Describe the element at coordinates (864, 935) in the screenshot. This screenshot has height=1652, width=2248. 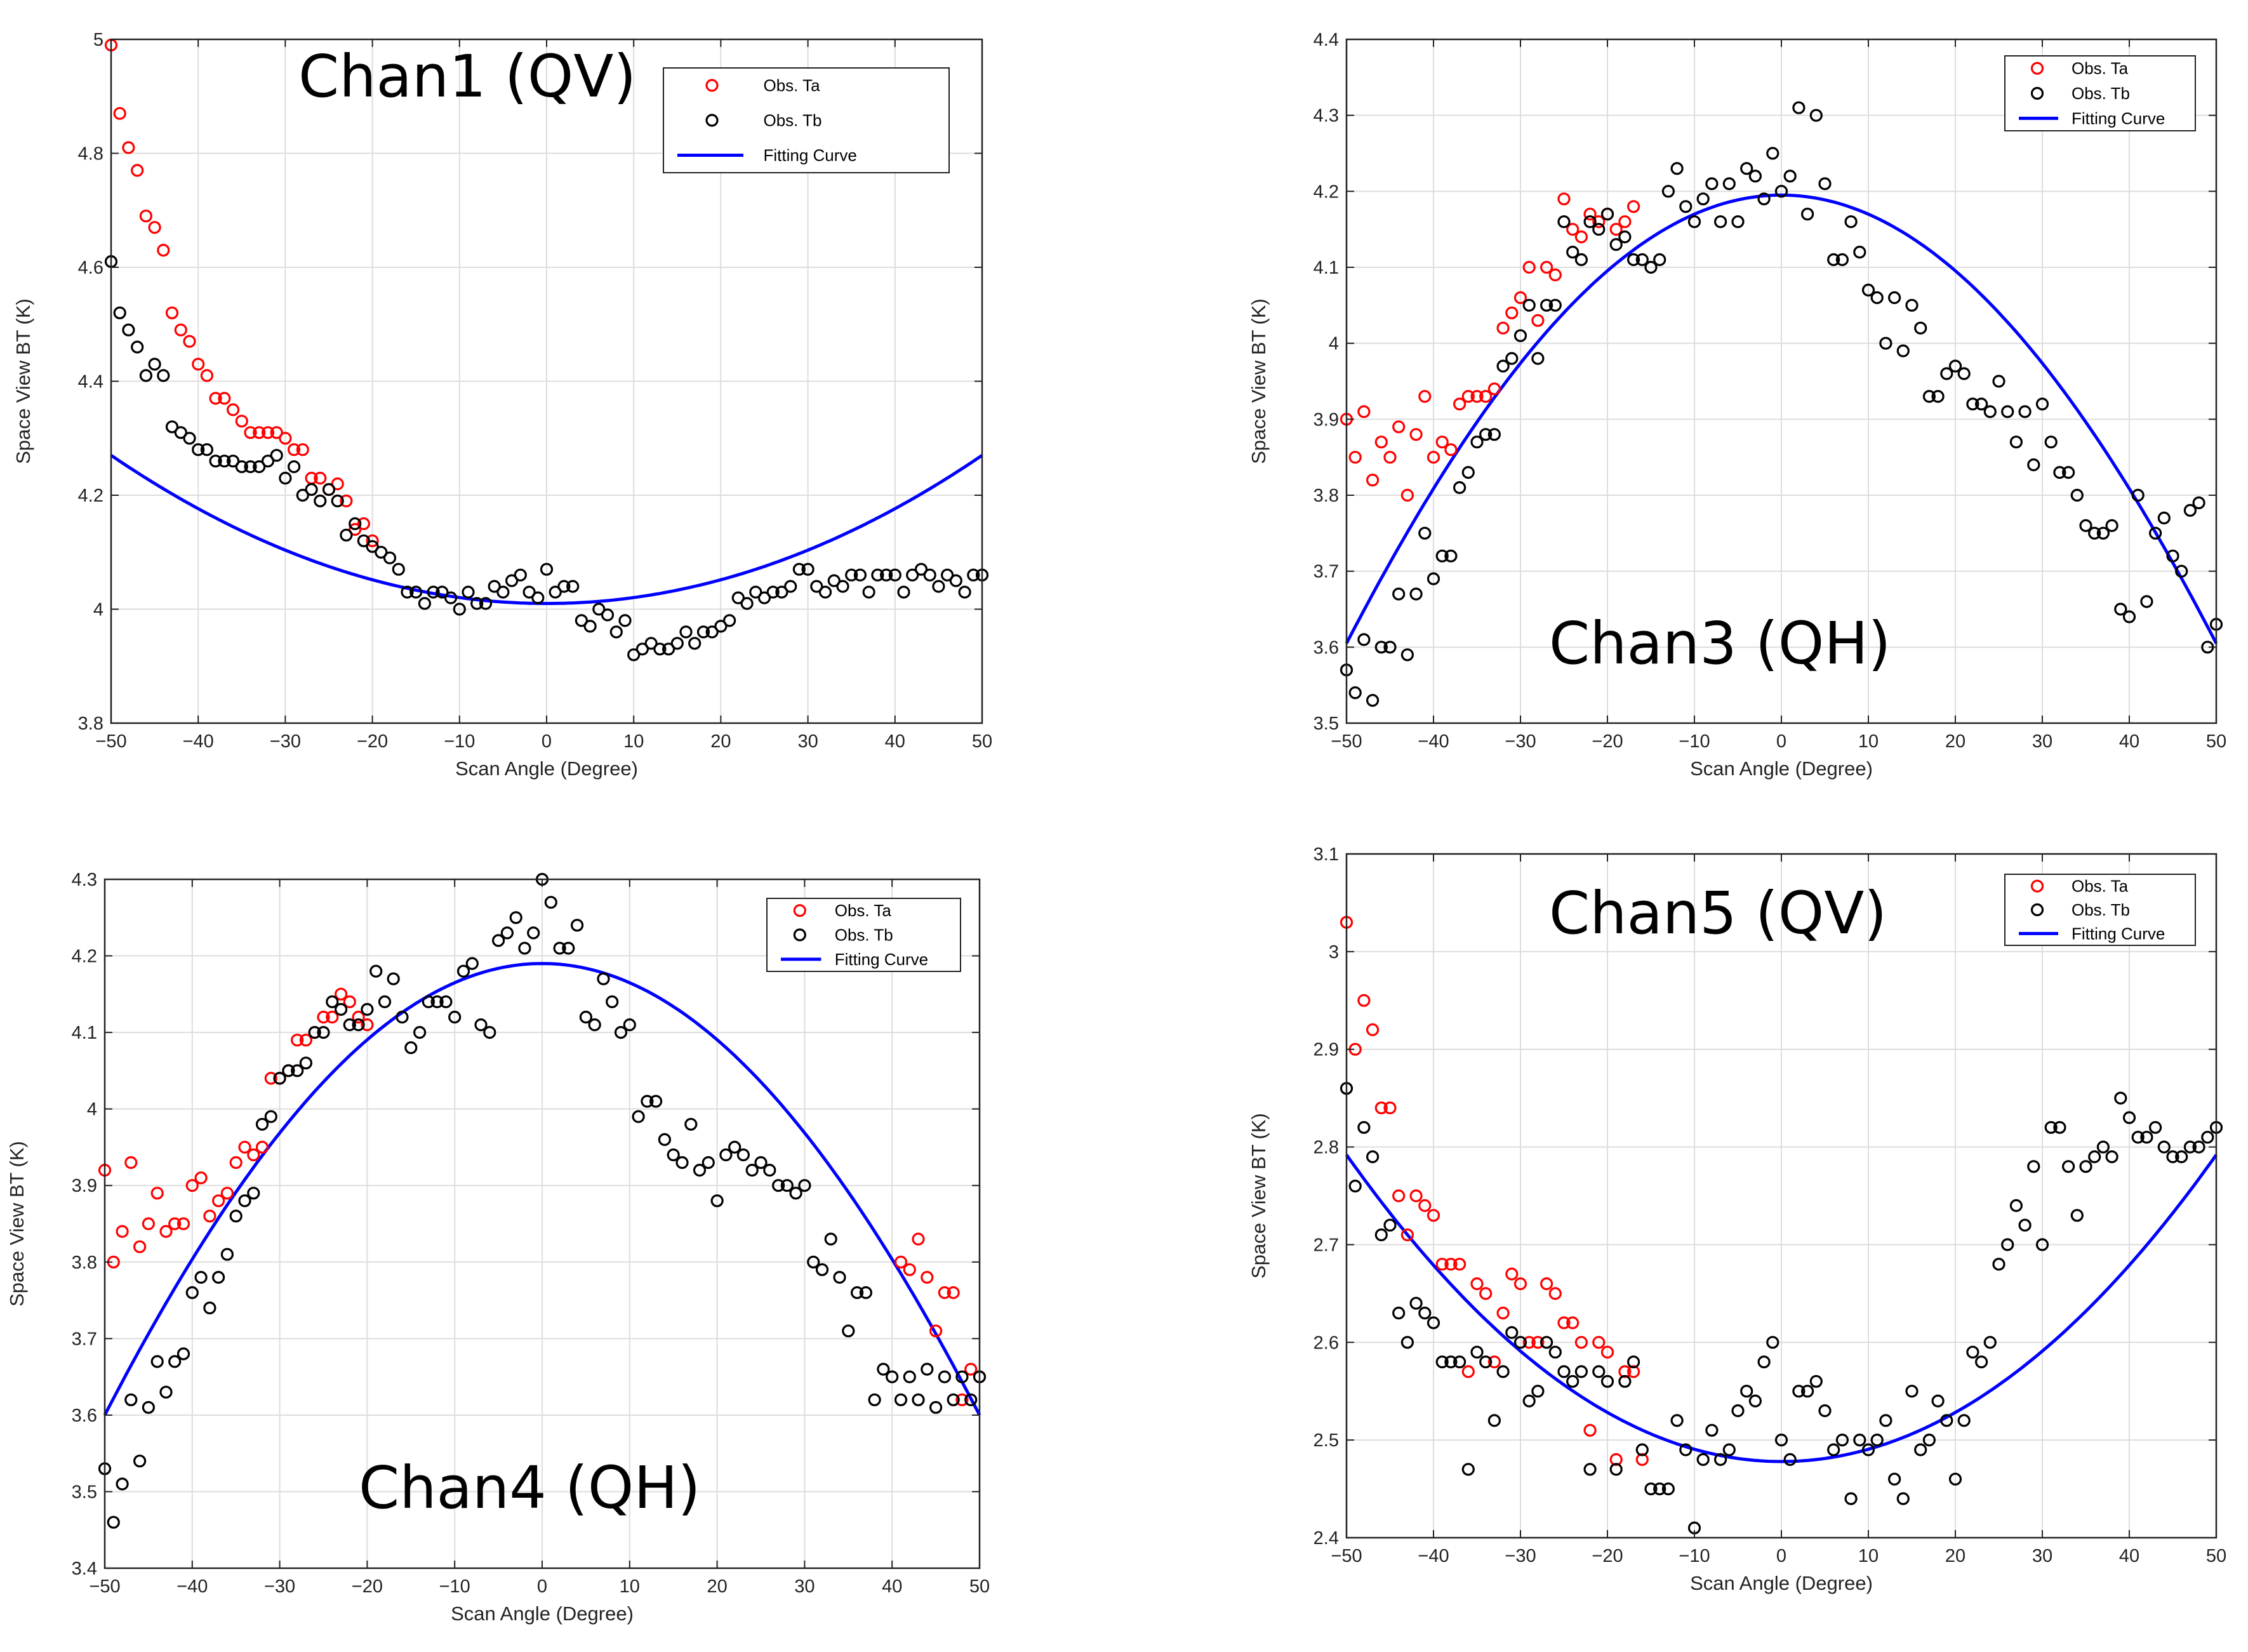
I see `legend-label: Obs. Tb` at that location.